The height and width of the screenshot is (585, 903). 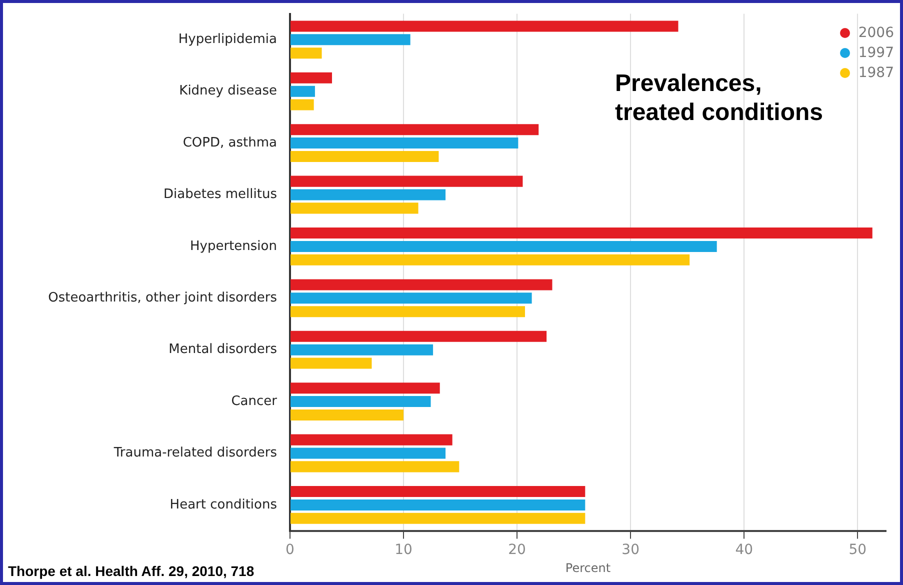 I want to click on x-tick-label: 10, so click(x=403, y=550).